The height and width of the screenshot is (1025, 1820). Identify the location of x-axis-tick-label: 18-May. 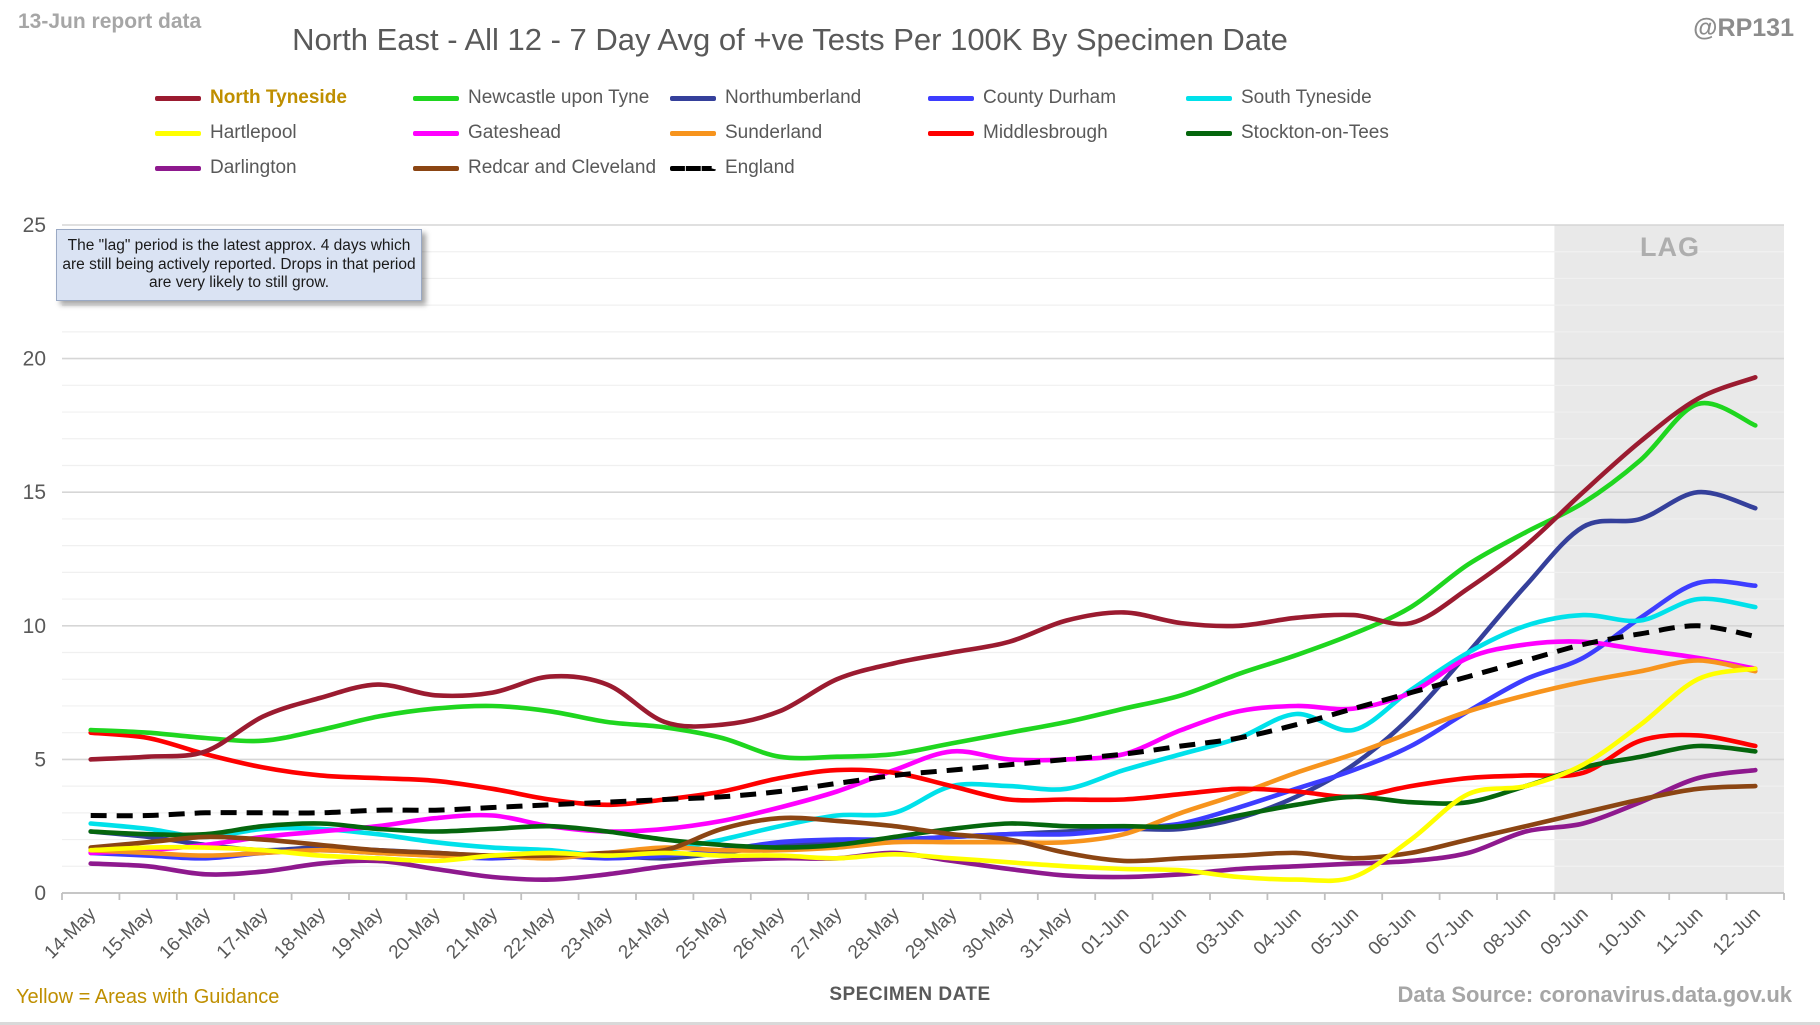
(300, 933).